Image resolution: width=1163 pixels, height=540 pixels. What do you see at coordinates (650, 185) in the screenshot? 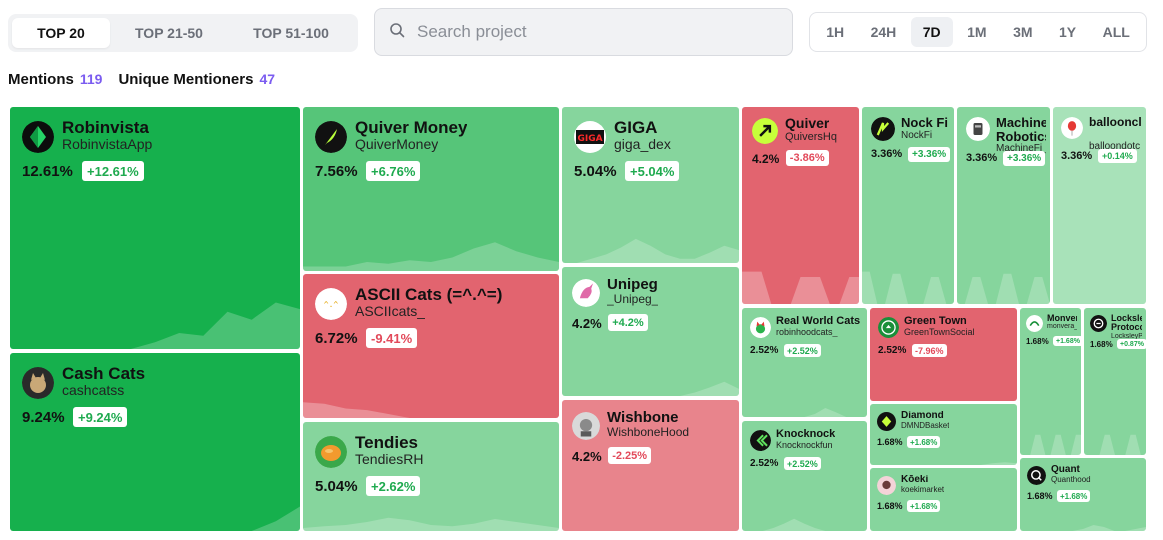
I see `treemap-tile-giga-dex: GIGA GIGA giga_dex 5.04% +5.04%` at bounding box center [650, 185].